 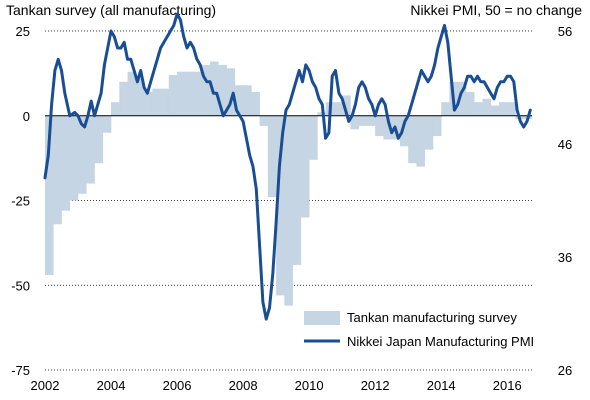 I want to click on right-tick-label: 26, so click(x=565, y=370).